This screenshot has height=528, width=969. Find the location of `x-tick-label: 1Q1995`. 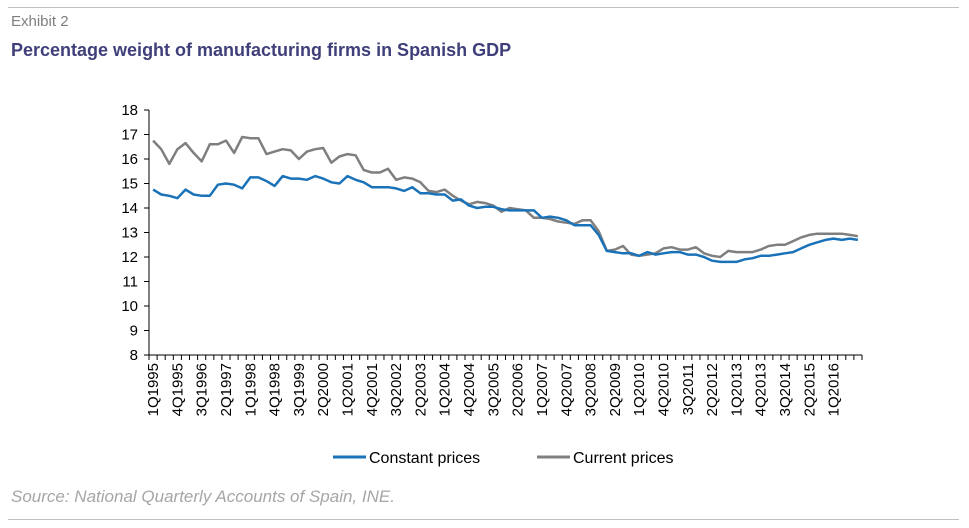

x-tick-label: 1Q1995 is located at coordinates (153, 389).